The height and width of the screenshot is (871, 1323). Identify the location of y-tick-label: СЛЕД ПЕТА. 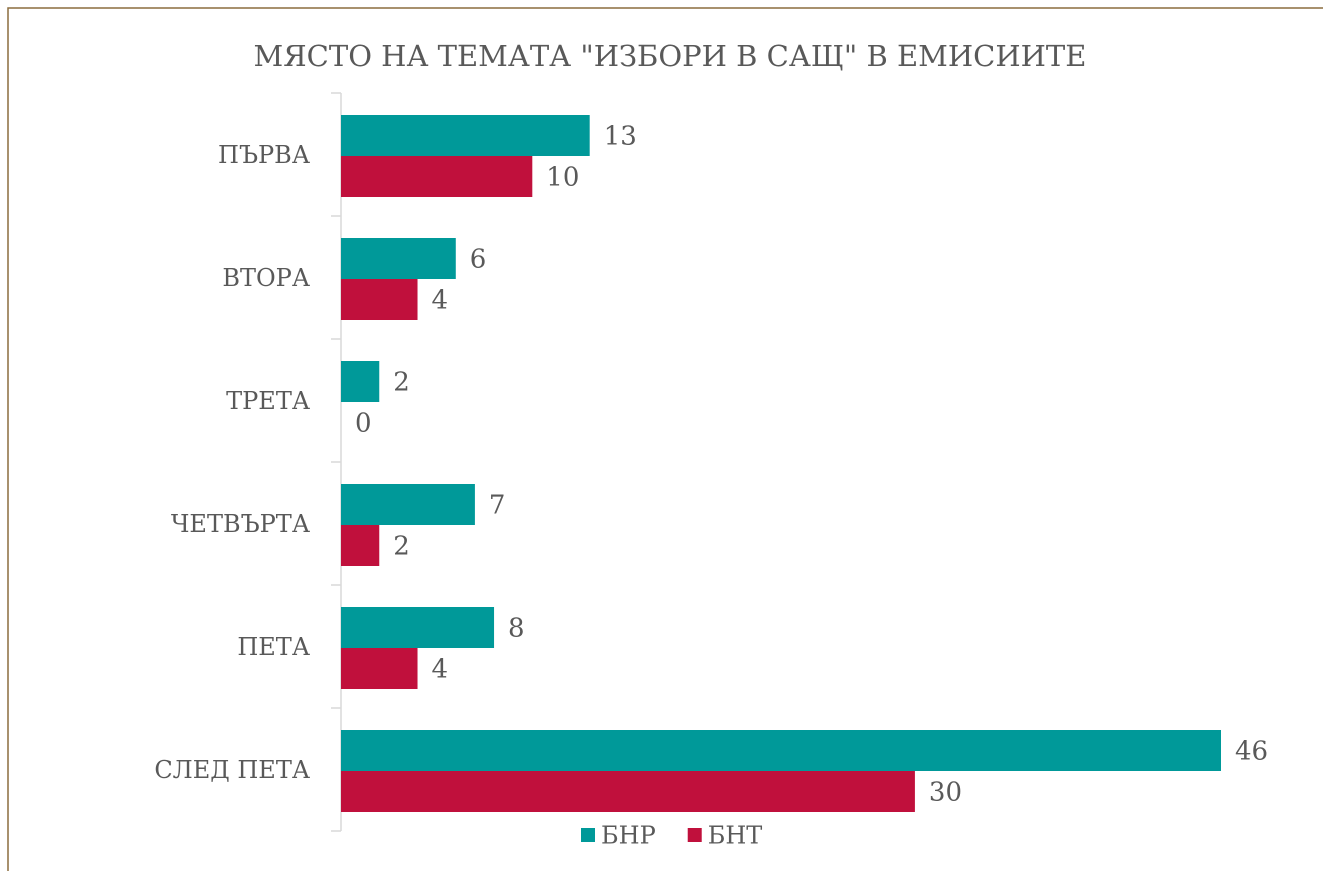
(232, 770).